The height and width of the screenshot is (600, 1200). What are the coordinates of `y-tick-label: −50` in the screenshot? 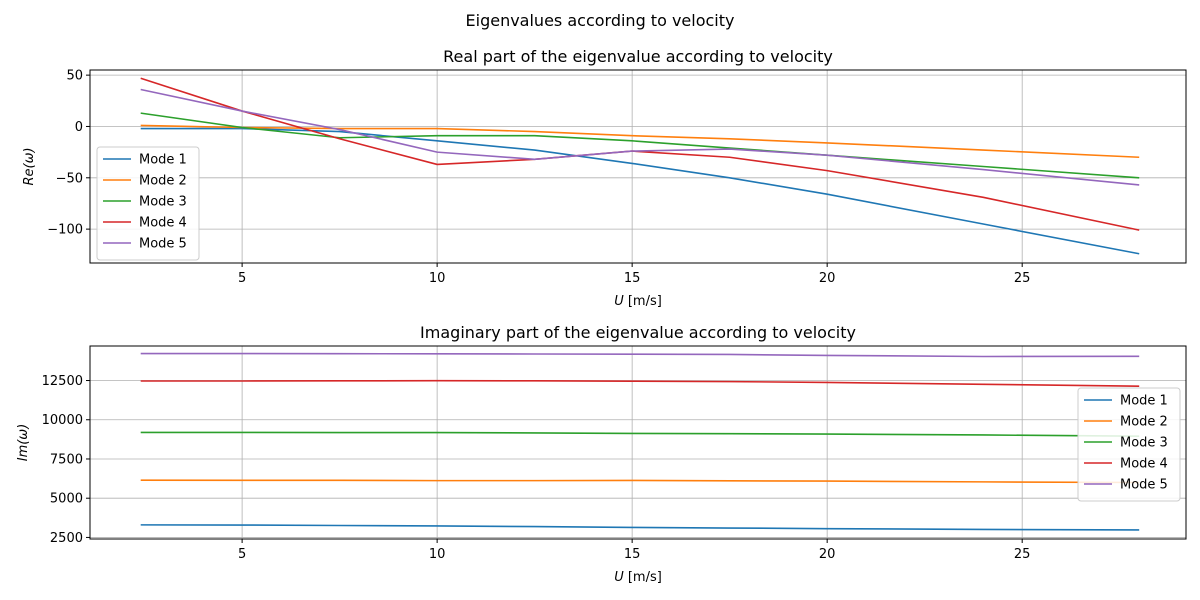 It's located at (69, 178).